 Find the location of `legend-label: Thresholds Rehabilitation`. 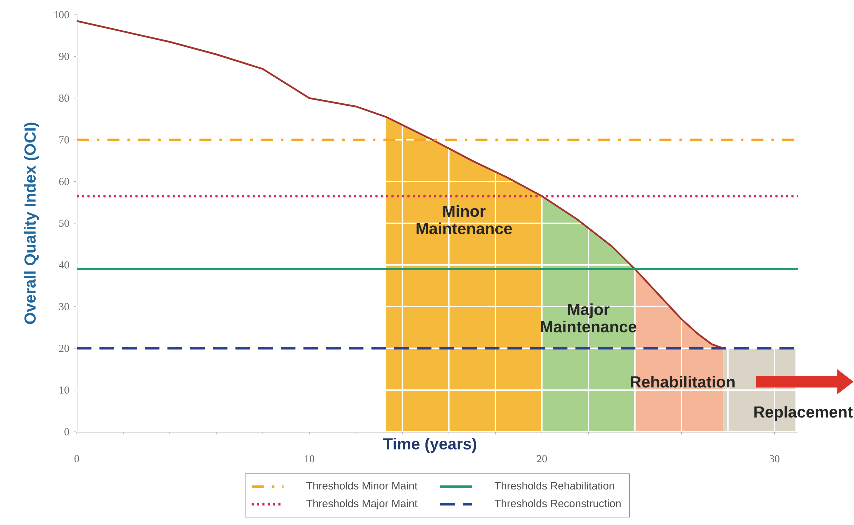

legend-label: Thresholds Rehabilitation is located at coordinates (554, 486).